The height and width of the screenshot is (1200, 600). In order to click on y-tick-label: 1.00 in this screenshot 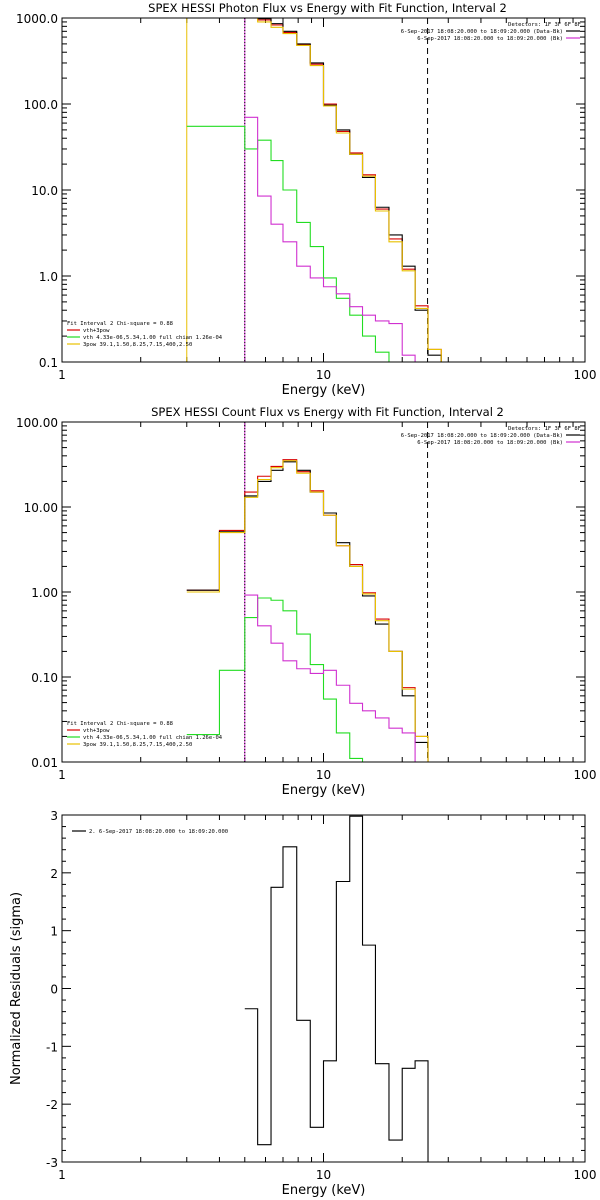, I will do `click(44, 593)`.